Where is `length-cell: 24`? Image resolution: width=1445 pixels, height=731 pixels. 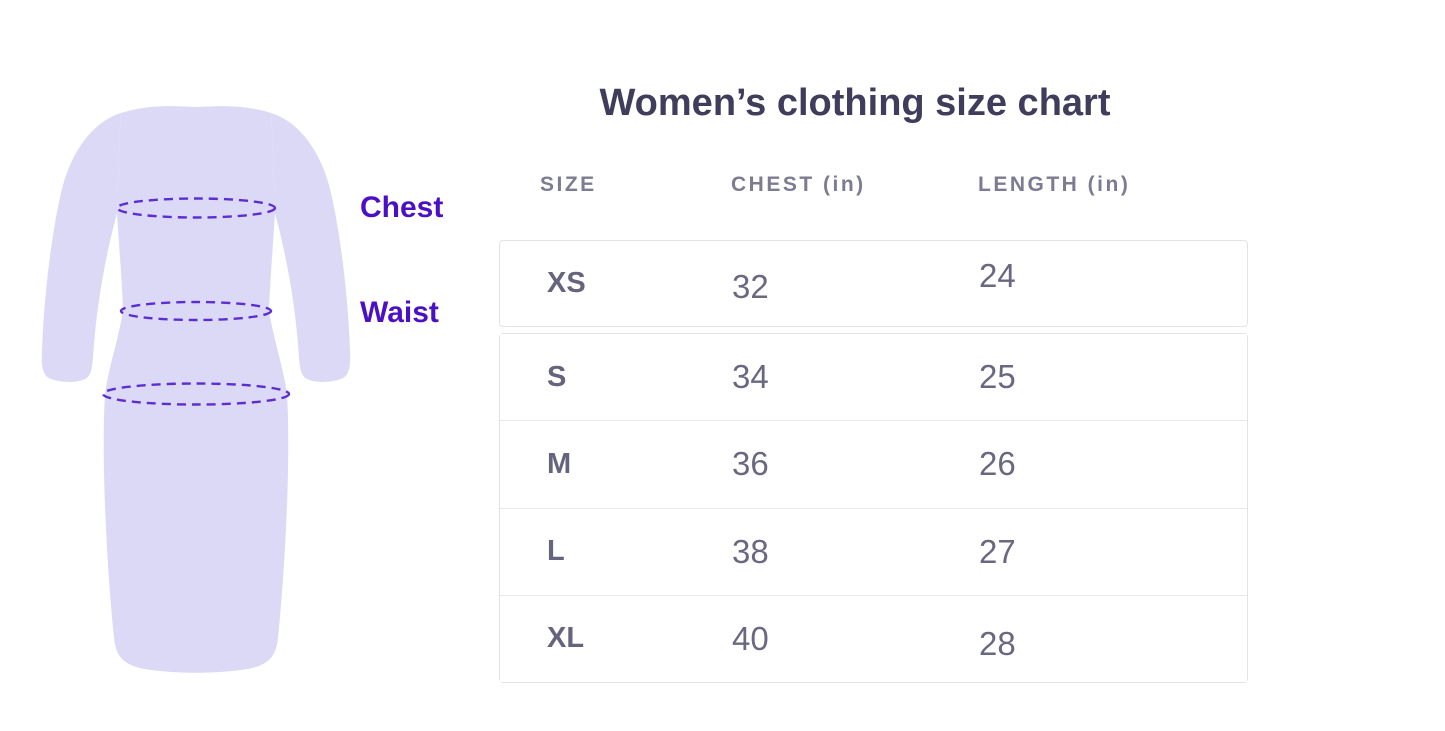 length-cell: 24 is located at coordinates (997, 275).